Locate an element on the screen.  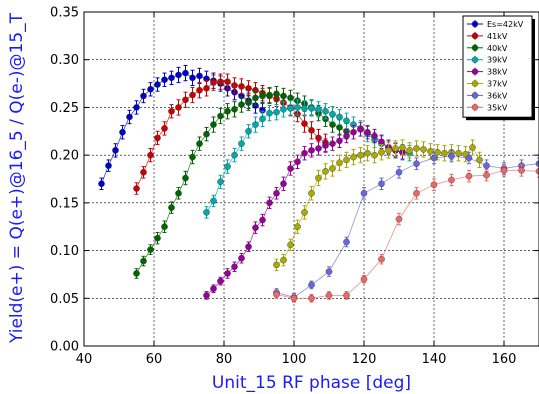
legend-label: 36kV is located at coordinates (497, 95).